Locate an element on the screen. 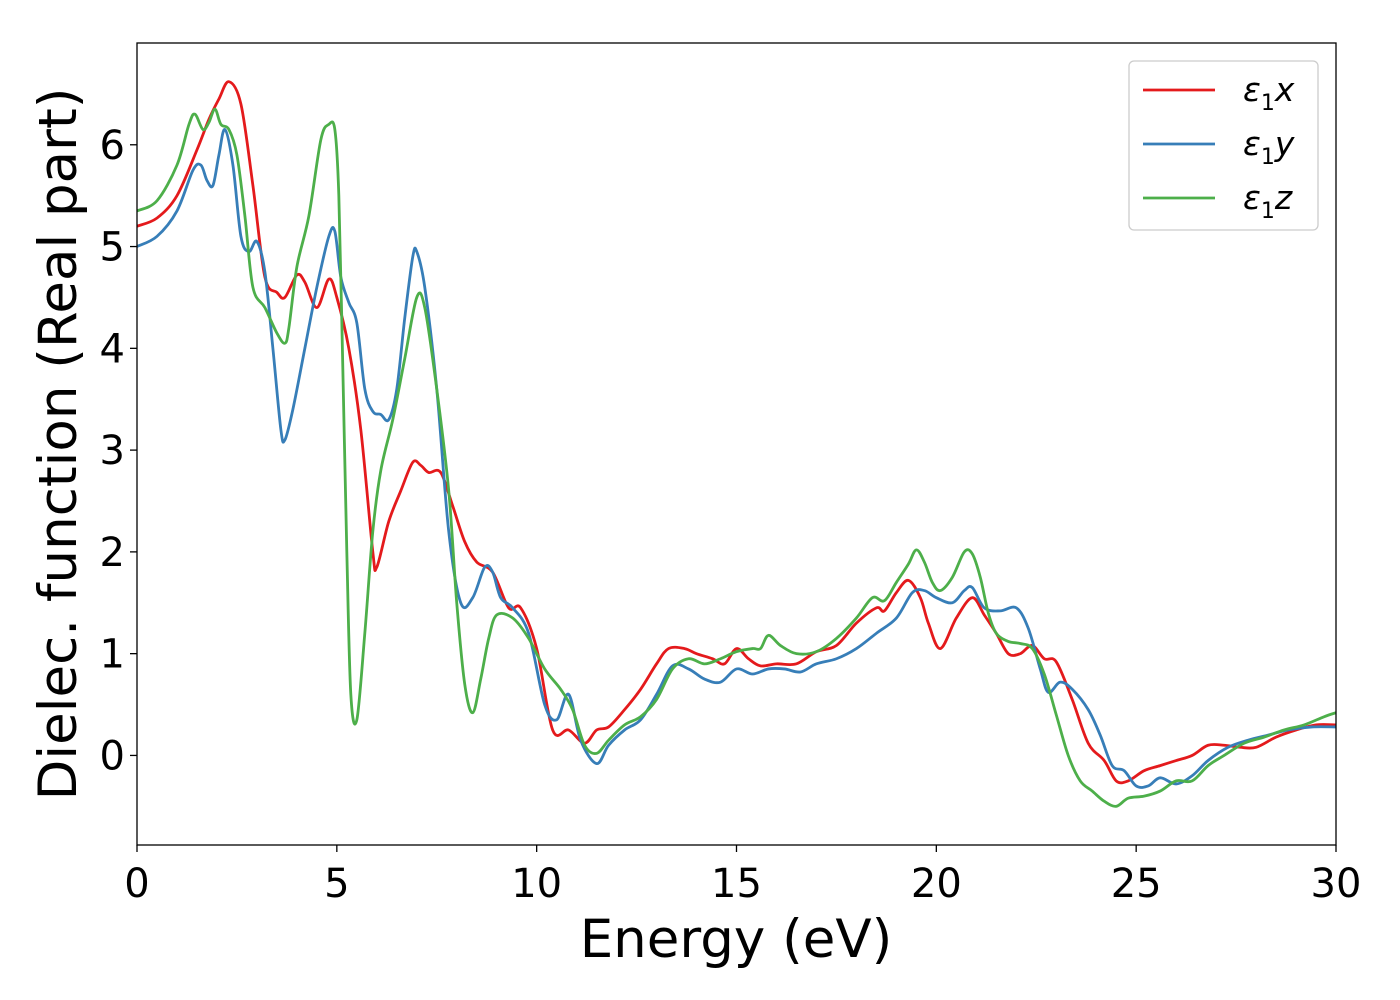 Image resolution: width=1400 pixels, height=1000 pixels. x-tick-label: 10 is located at coordinates (536, 884).